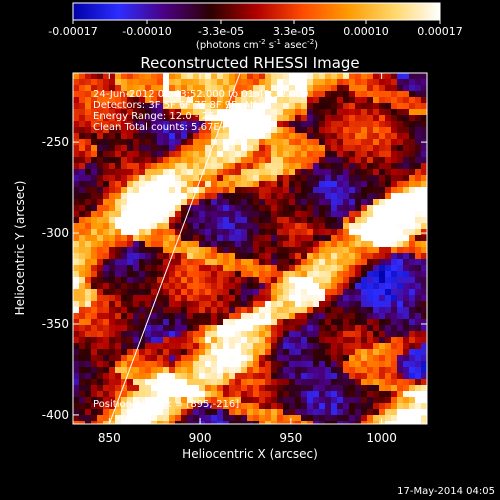  What do you see at coordinates (250, 454) in the screenshot?
I see `x-axis-label: Heliocentric X (arcsec)` at bounding box center [250, 454].